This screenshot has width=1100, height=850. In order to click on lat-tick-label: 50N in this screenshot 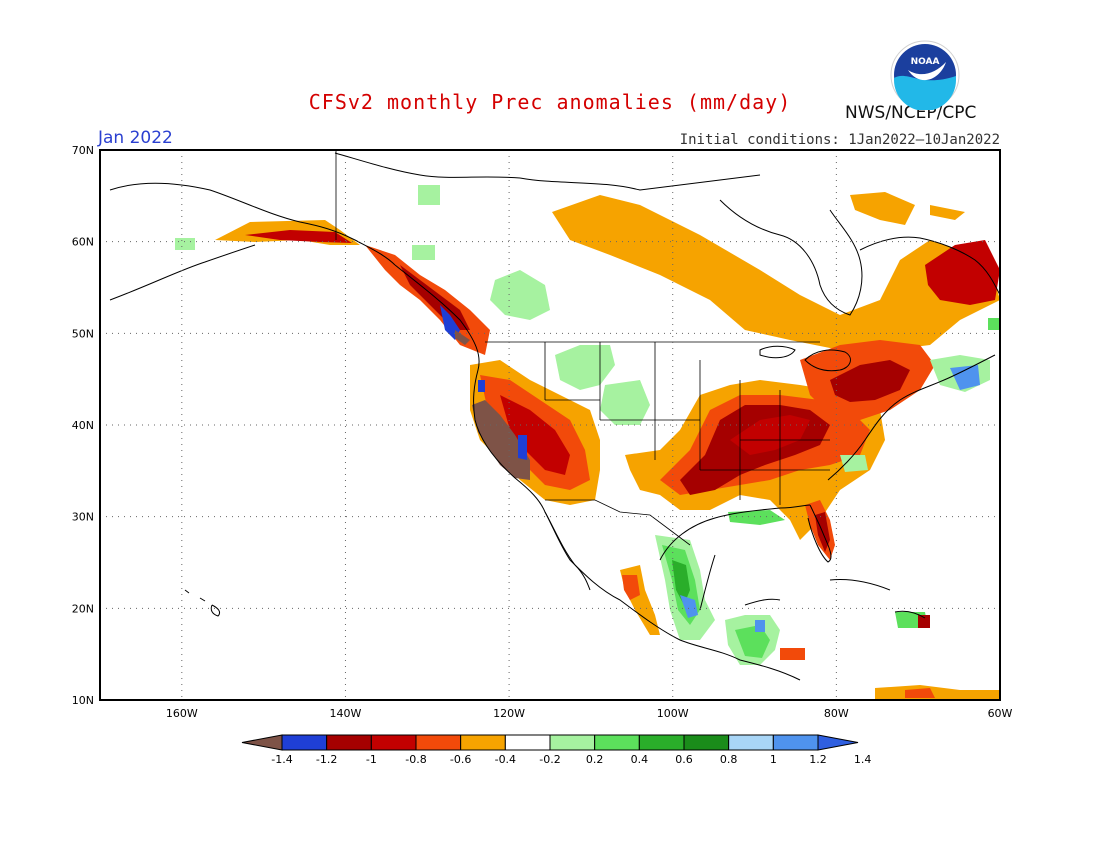, I will do `click(83, 333)`.